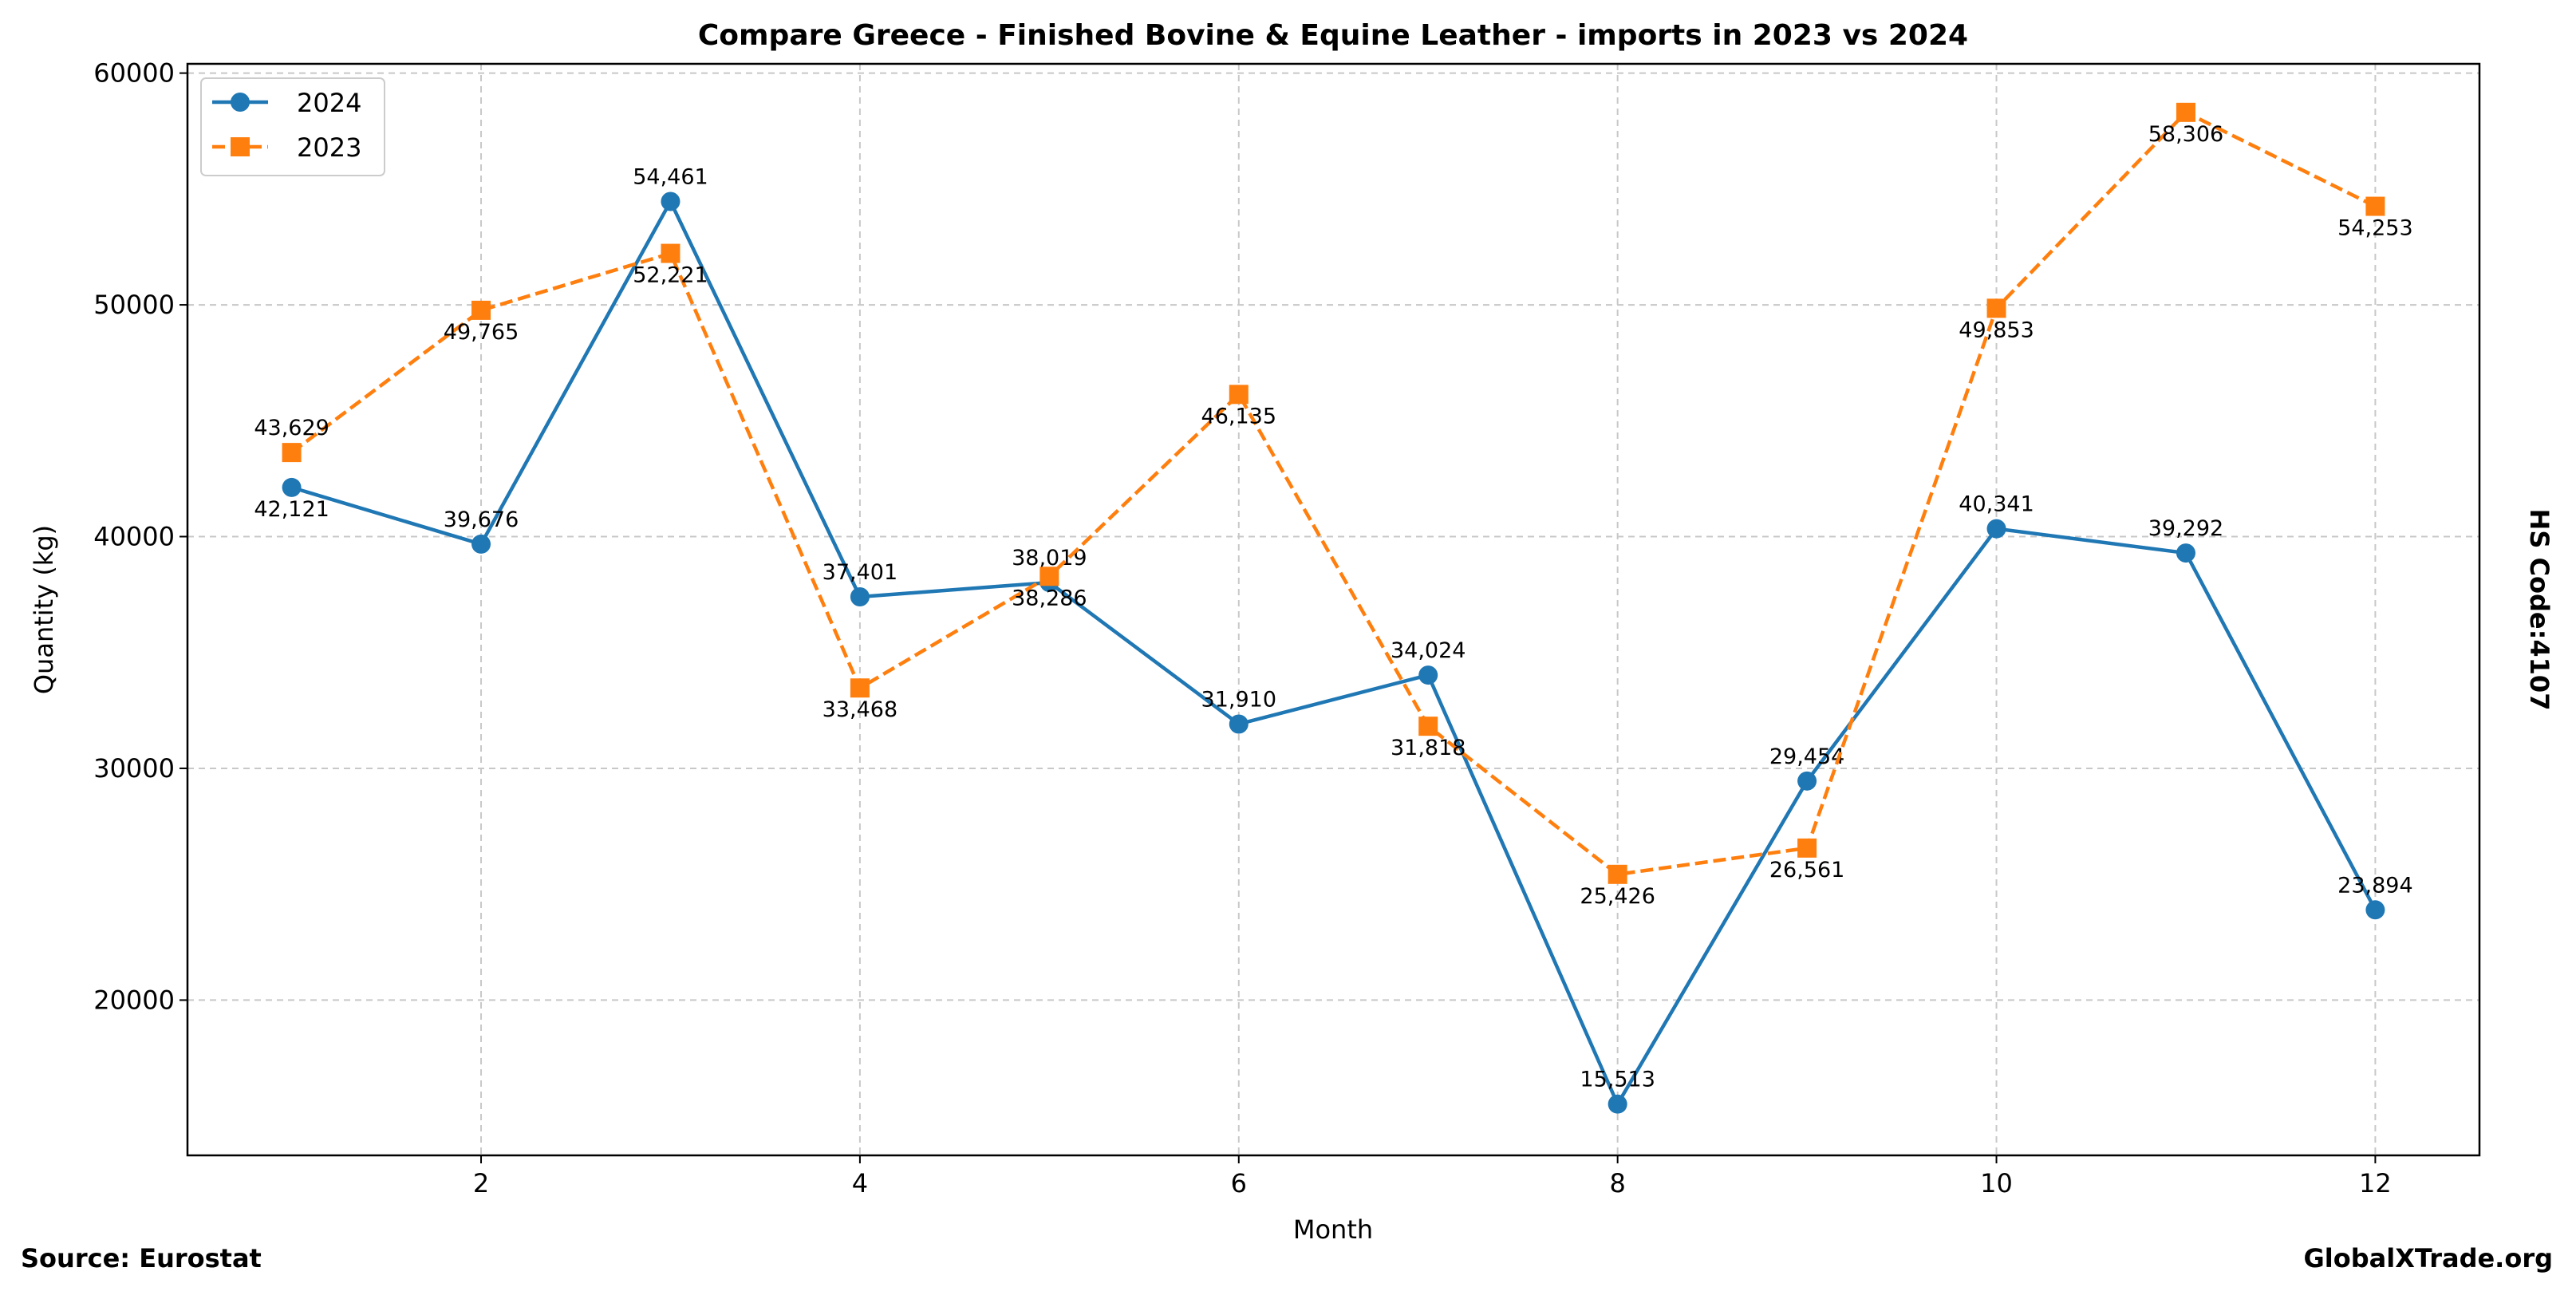  I want to click on brand-label: GlobalXTrade.org, so click(2428, 1258).